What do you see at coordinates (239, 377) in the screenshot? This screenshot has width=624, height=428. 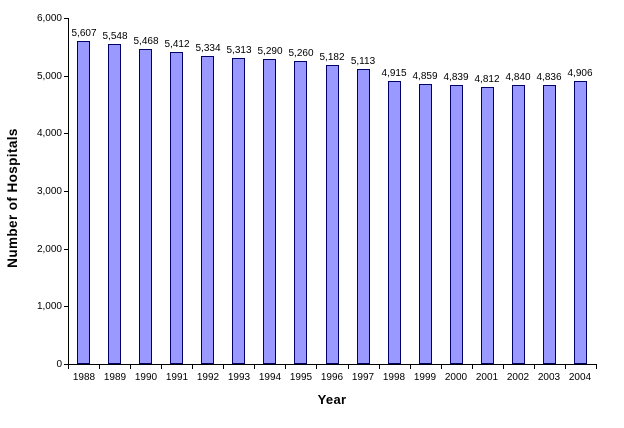 I see `x-tick-label-1993: 1993` at bounding box center [239, 377].